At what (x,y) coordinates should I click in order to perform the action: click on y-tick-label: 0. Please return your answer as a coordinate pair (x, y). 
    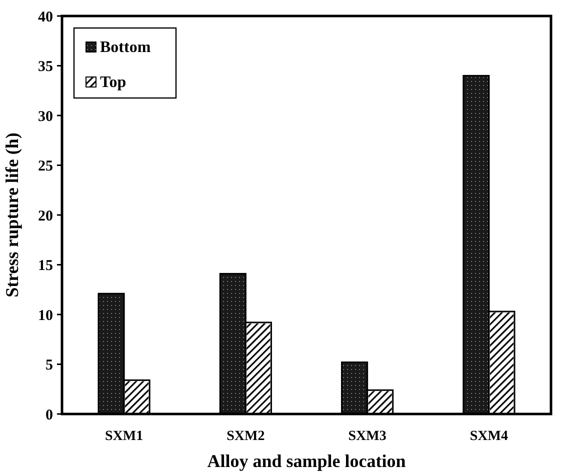
    Looking at the image, I should click on (49, 415).